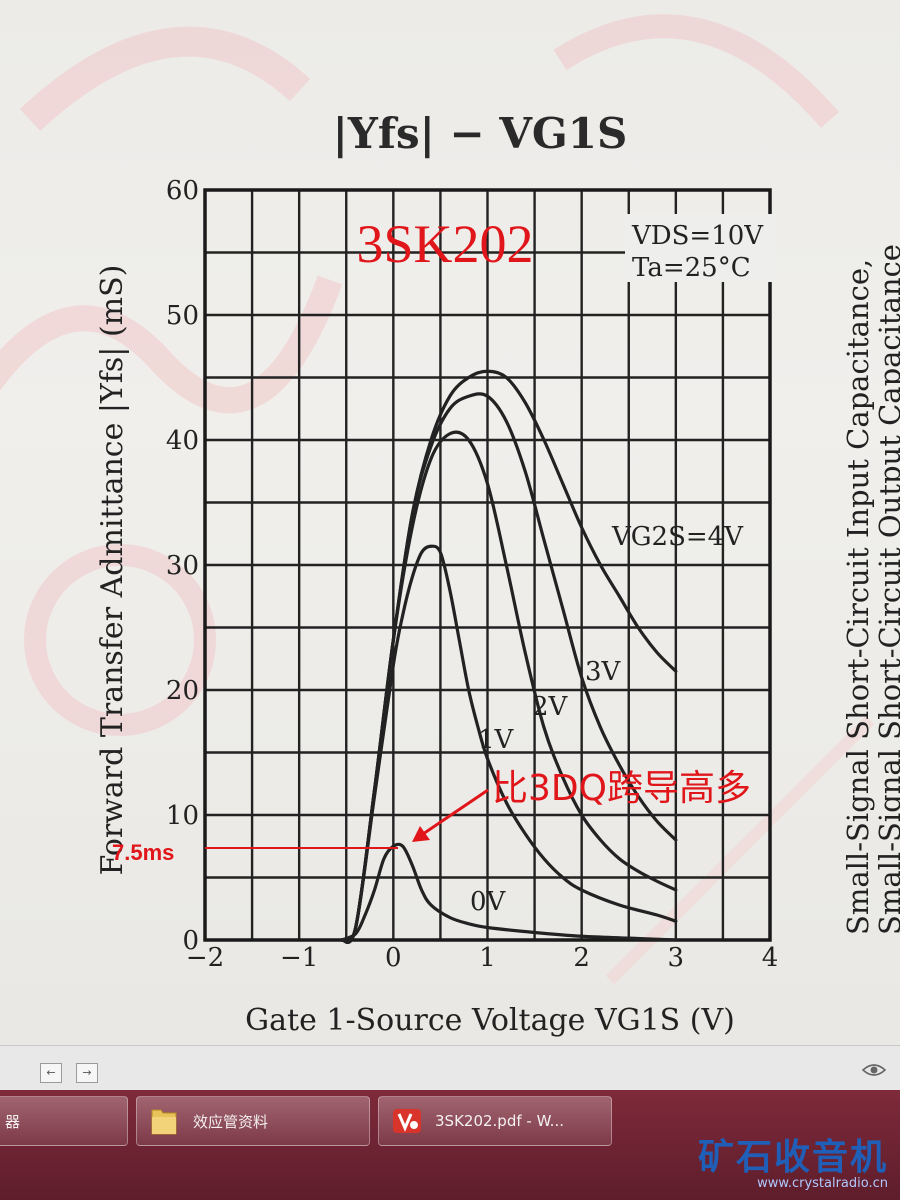 This screenshot has width=900, height=1200. Describe the element at coordinates (393, 958) in the screenshot. I see `x-tick-label: 0` at that location.